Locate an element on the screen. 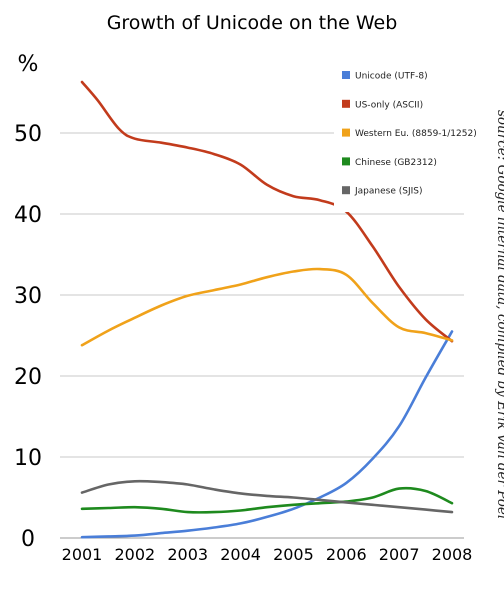 The width and height of the screenshot is (504, 592). legend-label: Chinese (GB2312) is located at coordinates (396, 163).